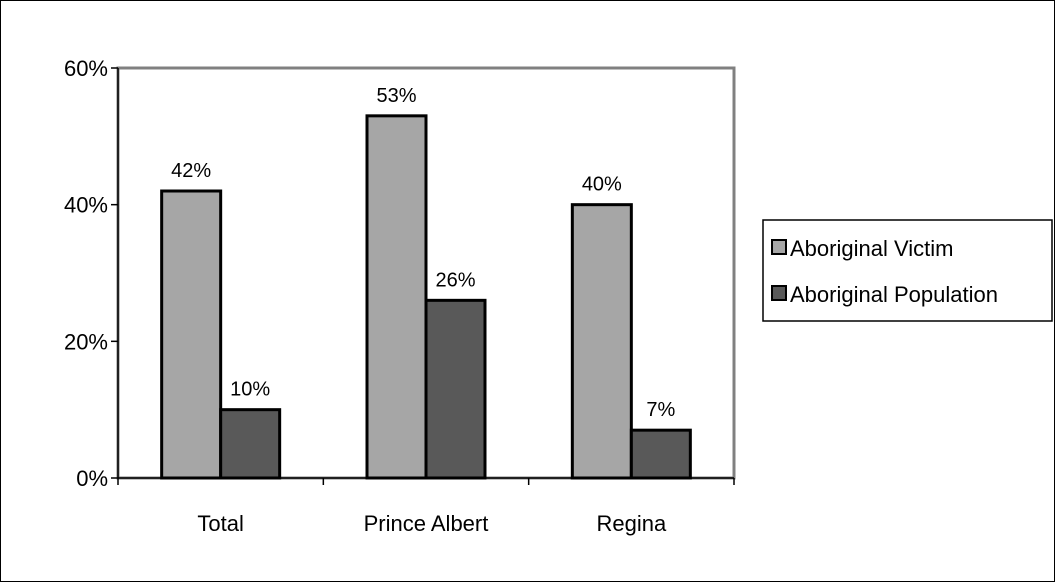 This screenshot has height=583, width=1055. What do you see at coordinates (220, 523) in the screenshot?
I see `x-category-label: Total` at bounding box center [220, 523].